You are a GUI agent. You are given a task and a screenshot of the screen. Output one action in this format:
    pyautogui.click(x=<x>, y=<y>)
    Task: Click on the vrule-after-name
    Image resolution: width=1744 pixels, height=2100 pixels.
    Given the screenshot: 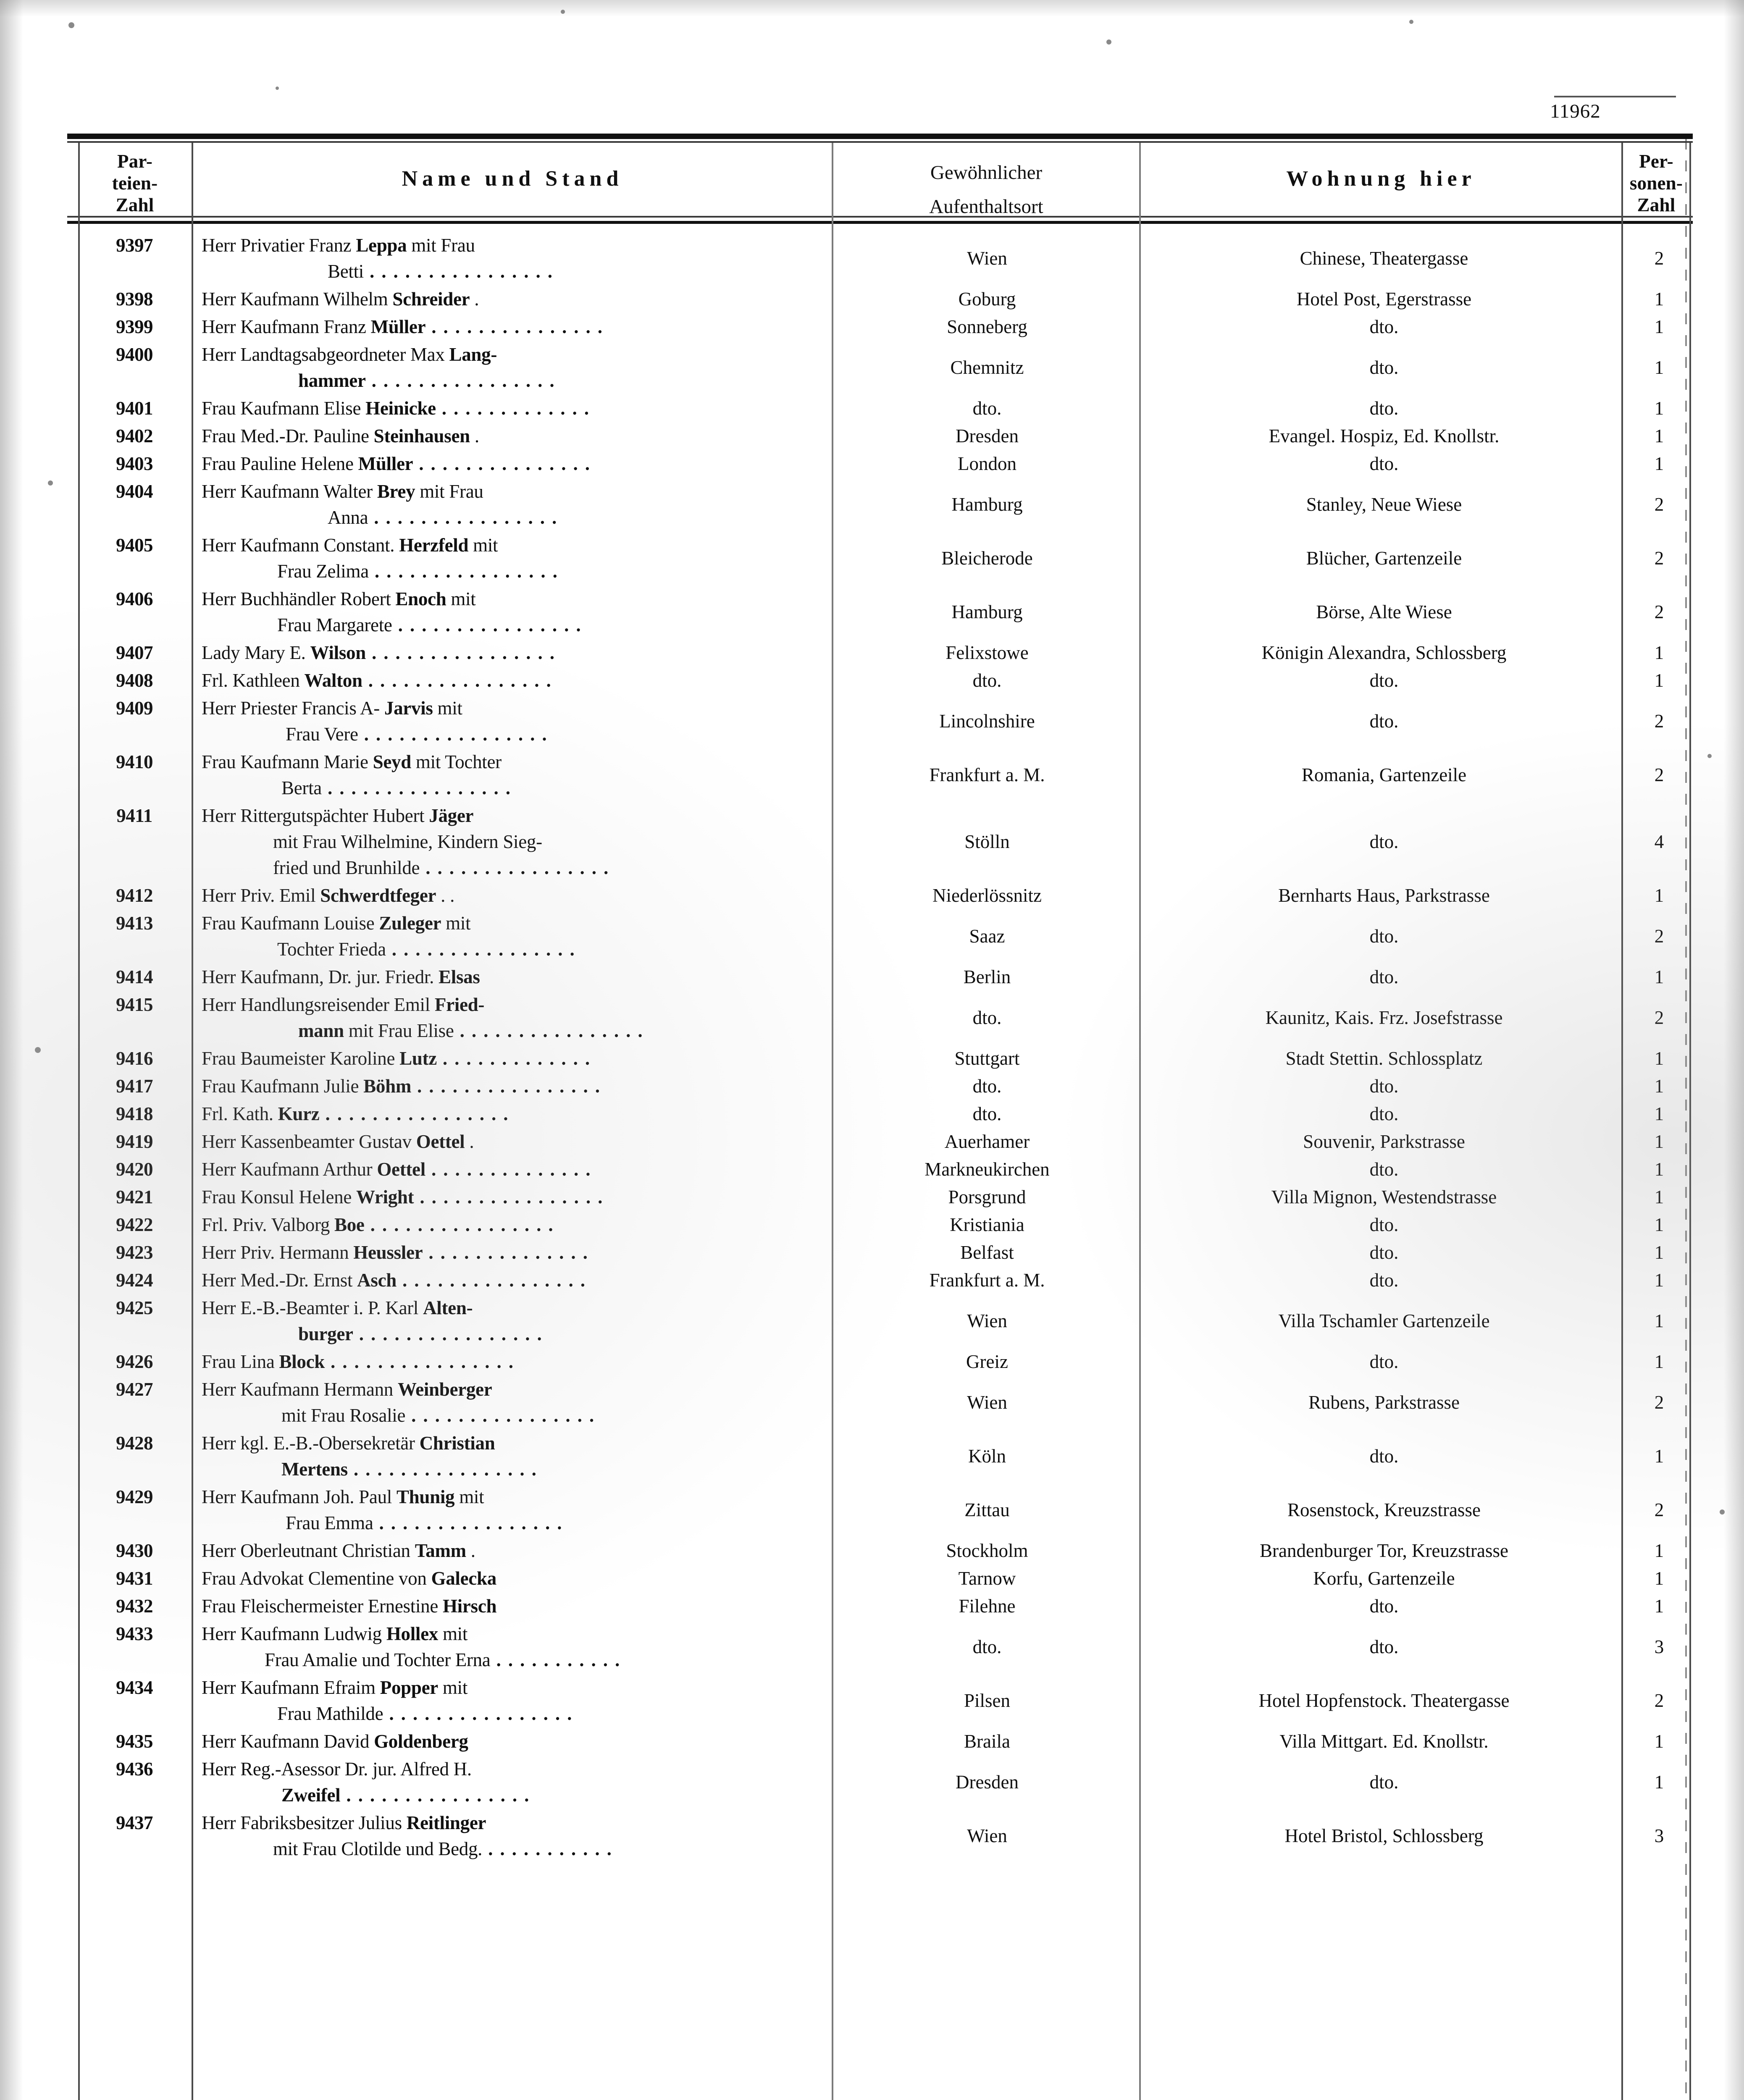 What is the action you would take?
    pyautogui.click(x=832, y=1121)
    